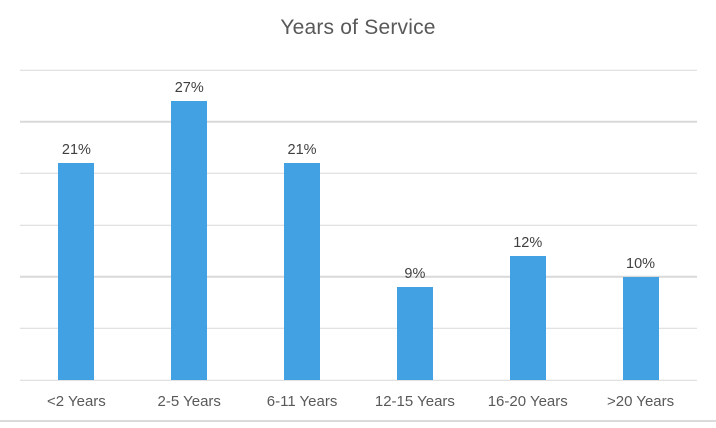  Describe the element at coordinates (414, 401) in the screenshot. I see `x-axis-label: 12-15 Years` at that location.